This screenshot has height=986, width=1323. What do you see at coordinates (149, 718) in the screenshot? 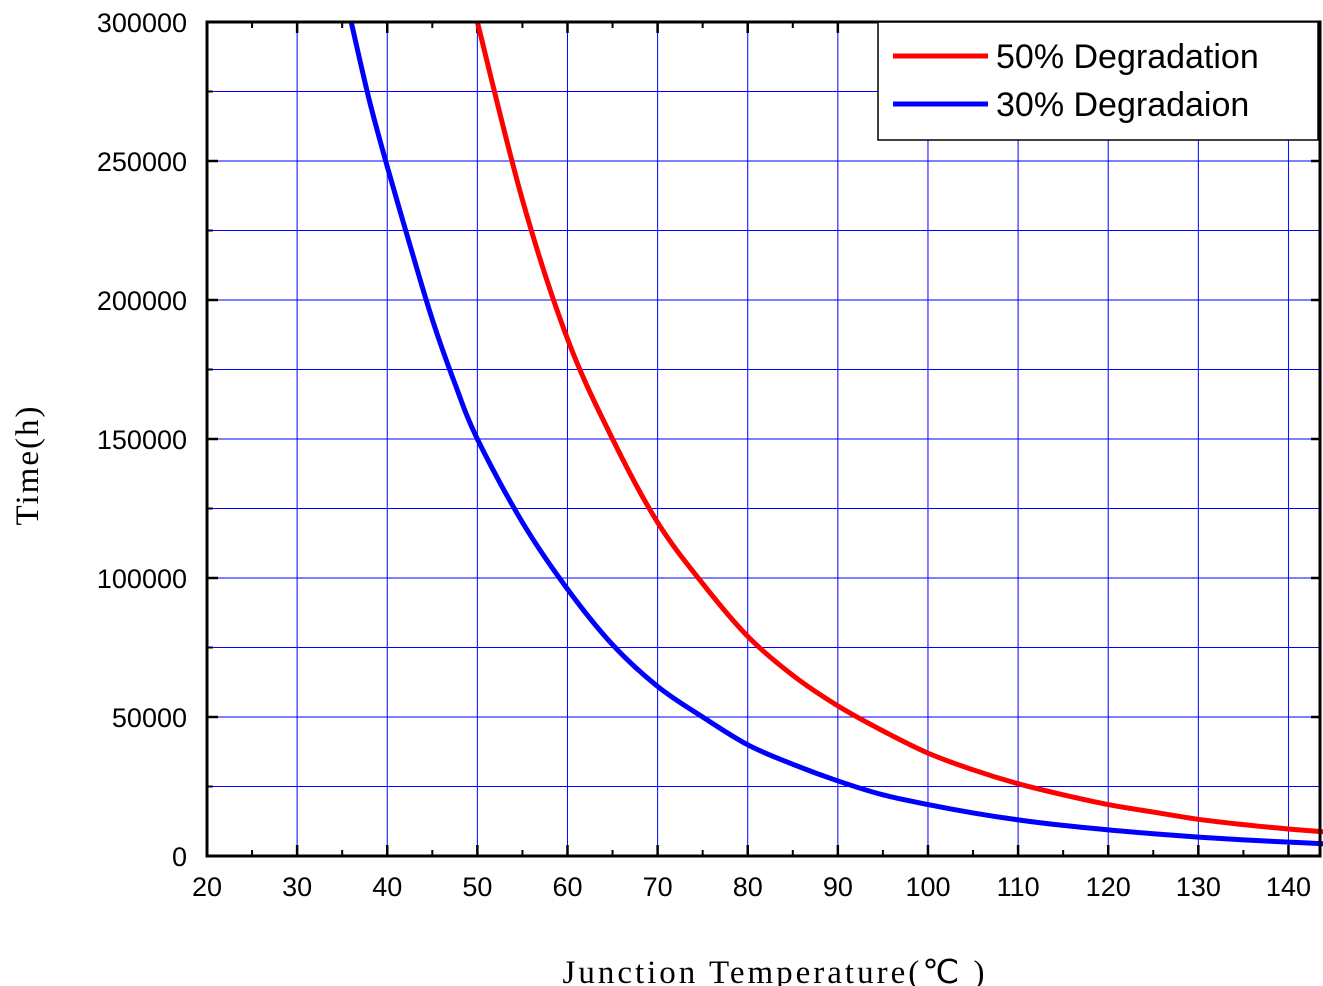
I see `y-tick-label: 50000` at bounding box center [149, 718].